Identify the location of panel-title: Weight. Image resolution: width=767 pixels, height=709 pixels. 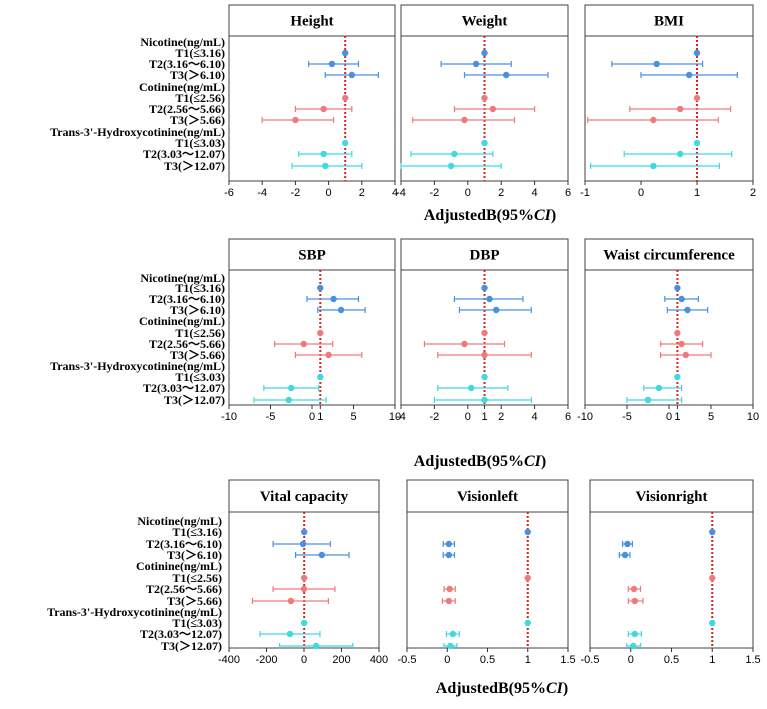
(485, 22).